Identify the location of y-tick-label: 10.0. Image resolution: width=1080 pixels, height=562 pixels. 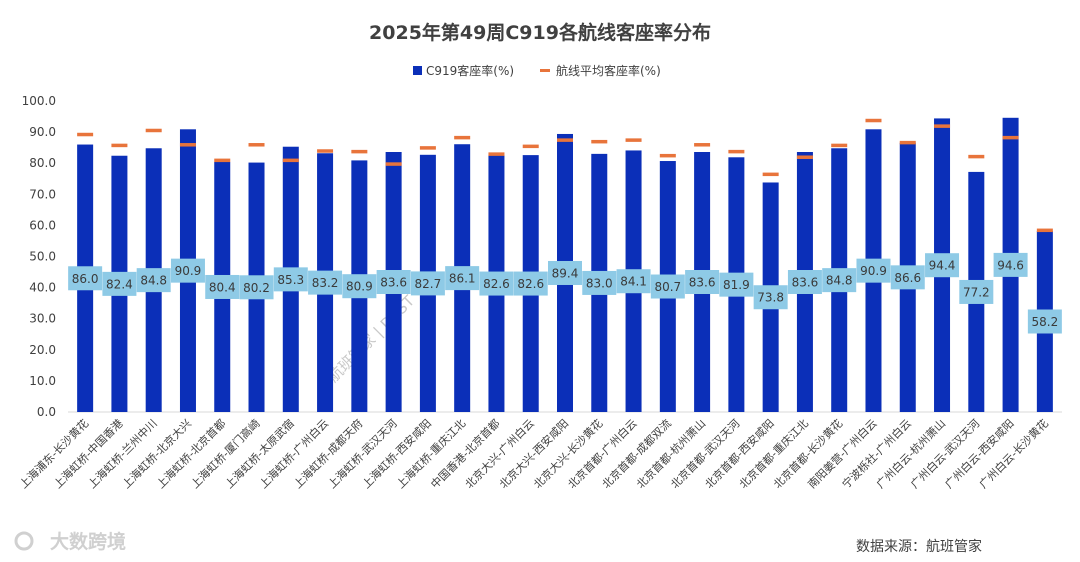
(42, 381).